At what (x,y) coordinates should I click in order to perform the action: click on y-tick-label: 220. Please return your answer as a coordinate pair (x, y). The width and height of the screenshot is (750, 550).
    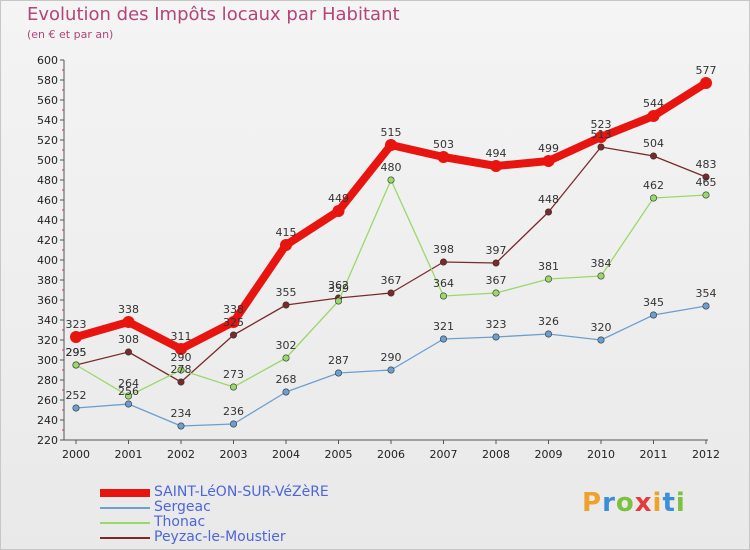
    Looking at the image, I should click on (47, 440).